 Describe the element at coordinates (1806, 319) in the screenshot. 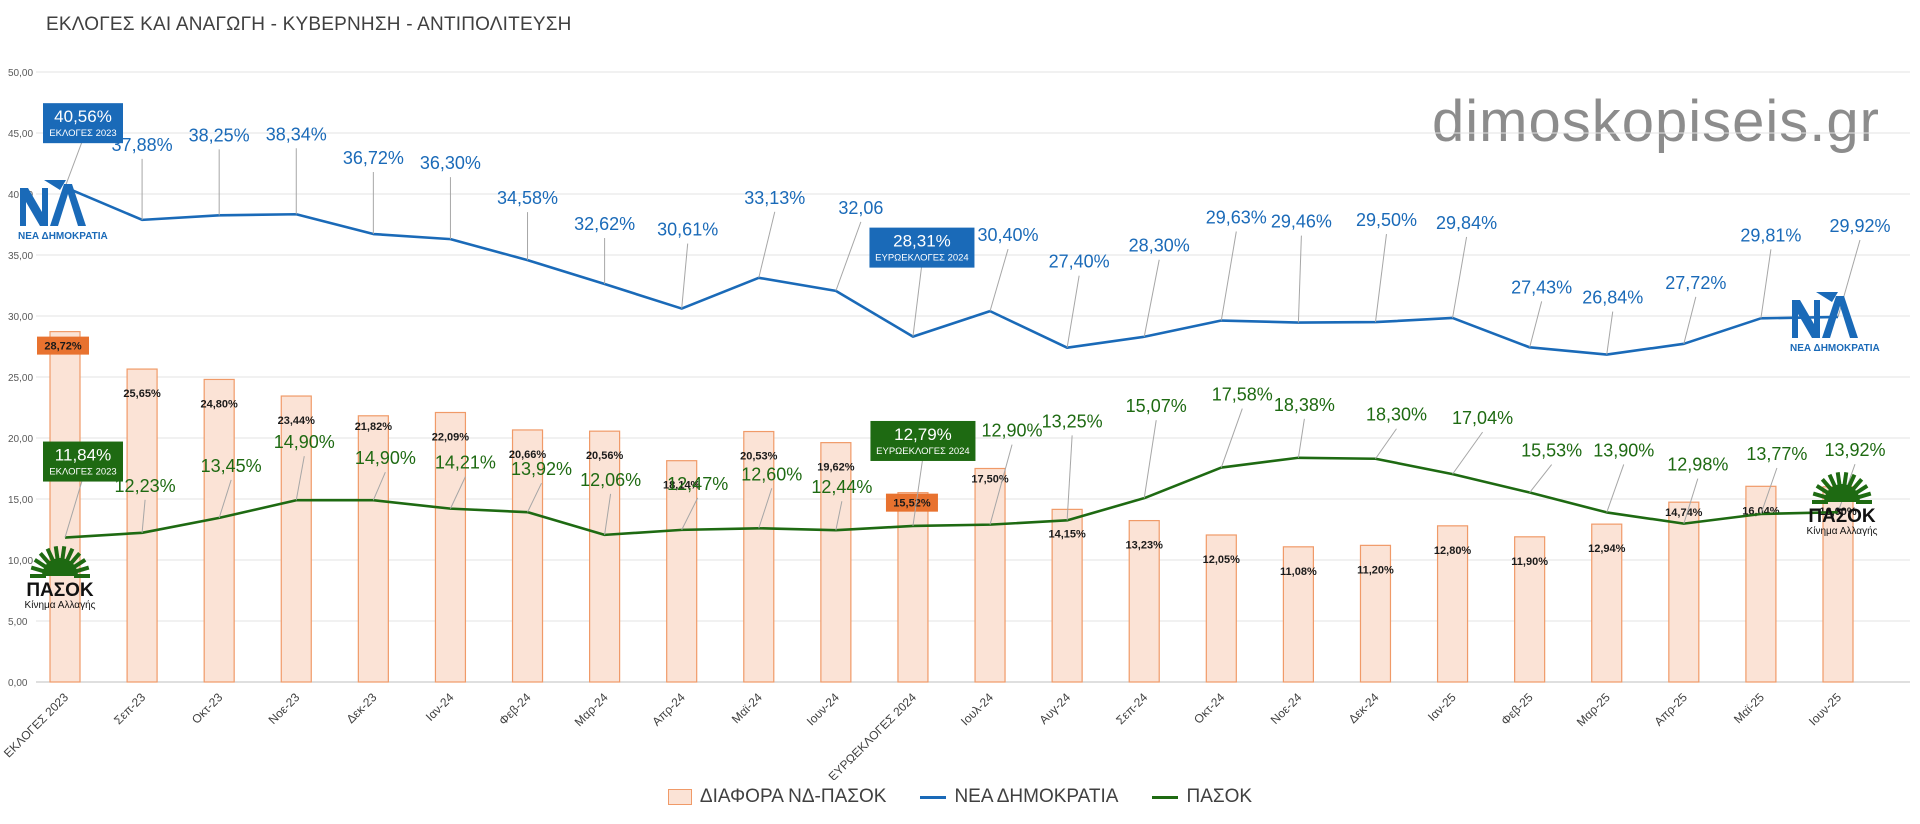

I see `nd-logo-n` at that location.